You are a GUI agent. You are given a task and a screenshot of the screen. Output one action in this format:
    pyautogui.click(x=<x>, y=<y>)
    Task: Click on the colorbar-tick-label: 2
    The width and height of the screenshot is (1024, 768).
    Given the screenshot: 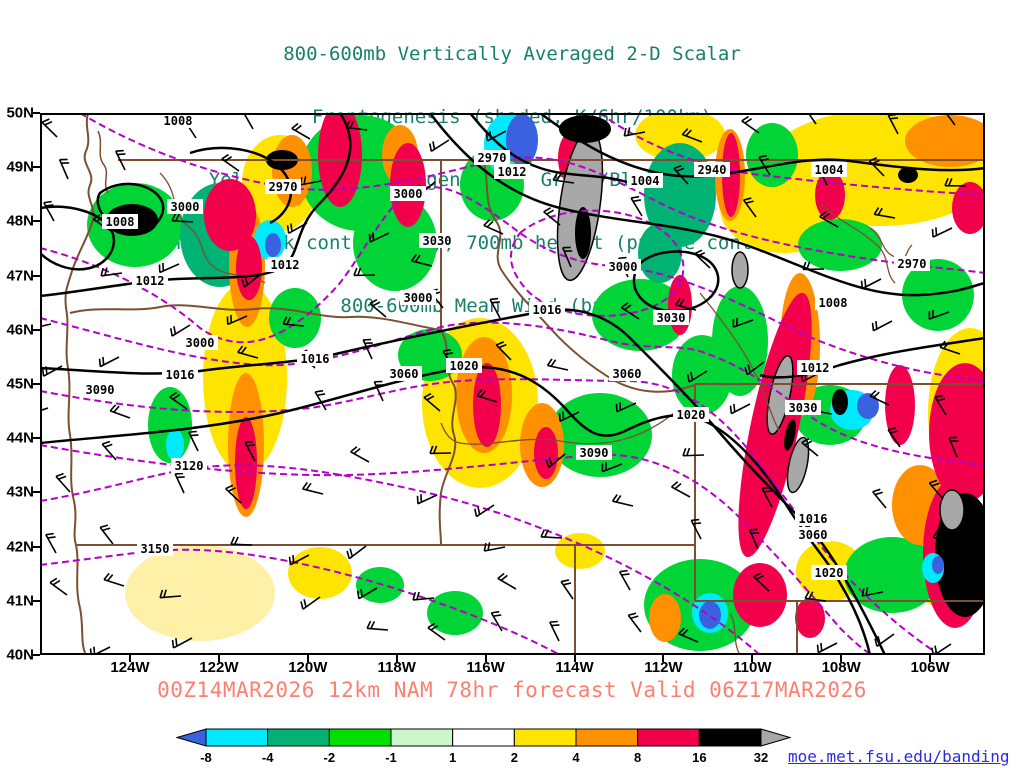 What is the action you would take?
    pyautogui.click(x=514, y=757)
    